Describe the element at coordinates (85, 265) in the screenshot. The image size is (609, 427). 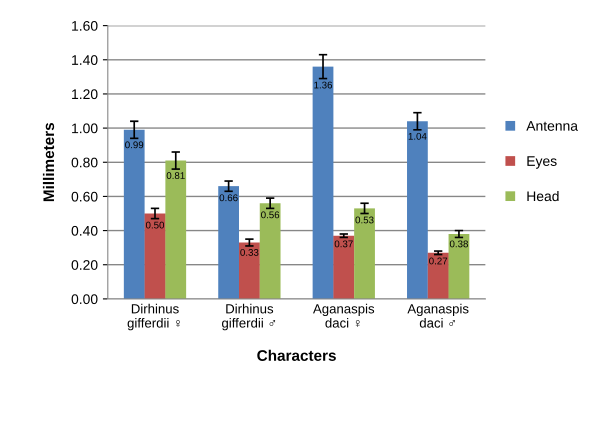
I see `y-tick-label: 0.20` at that location.